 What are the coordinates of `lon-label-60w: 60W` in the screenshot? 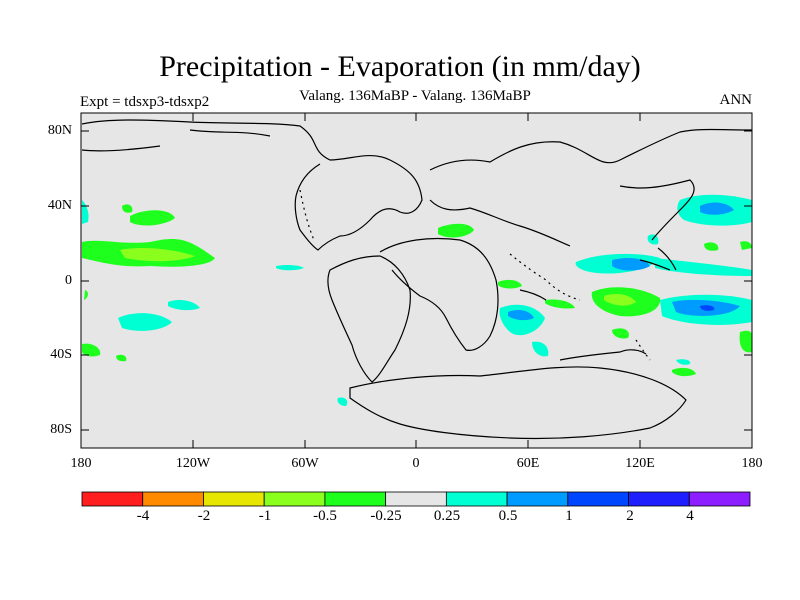 It's located at (305, 463).